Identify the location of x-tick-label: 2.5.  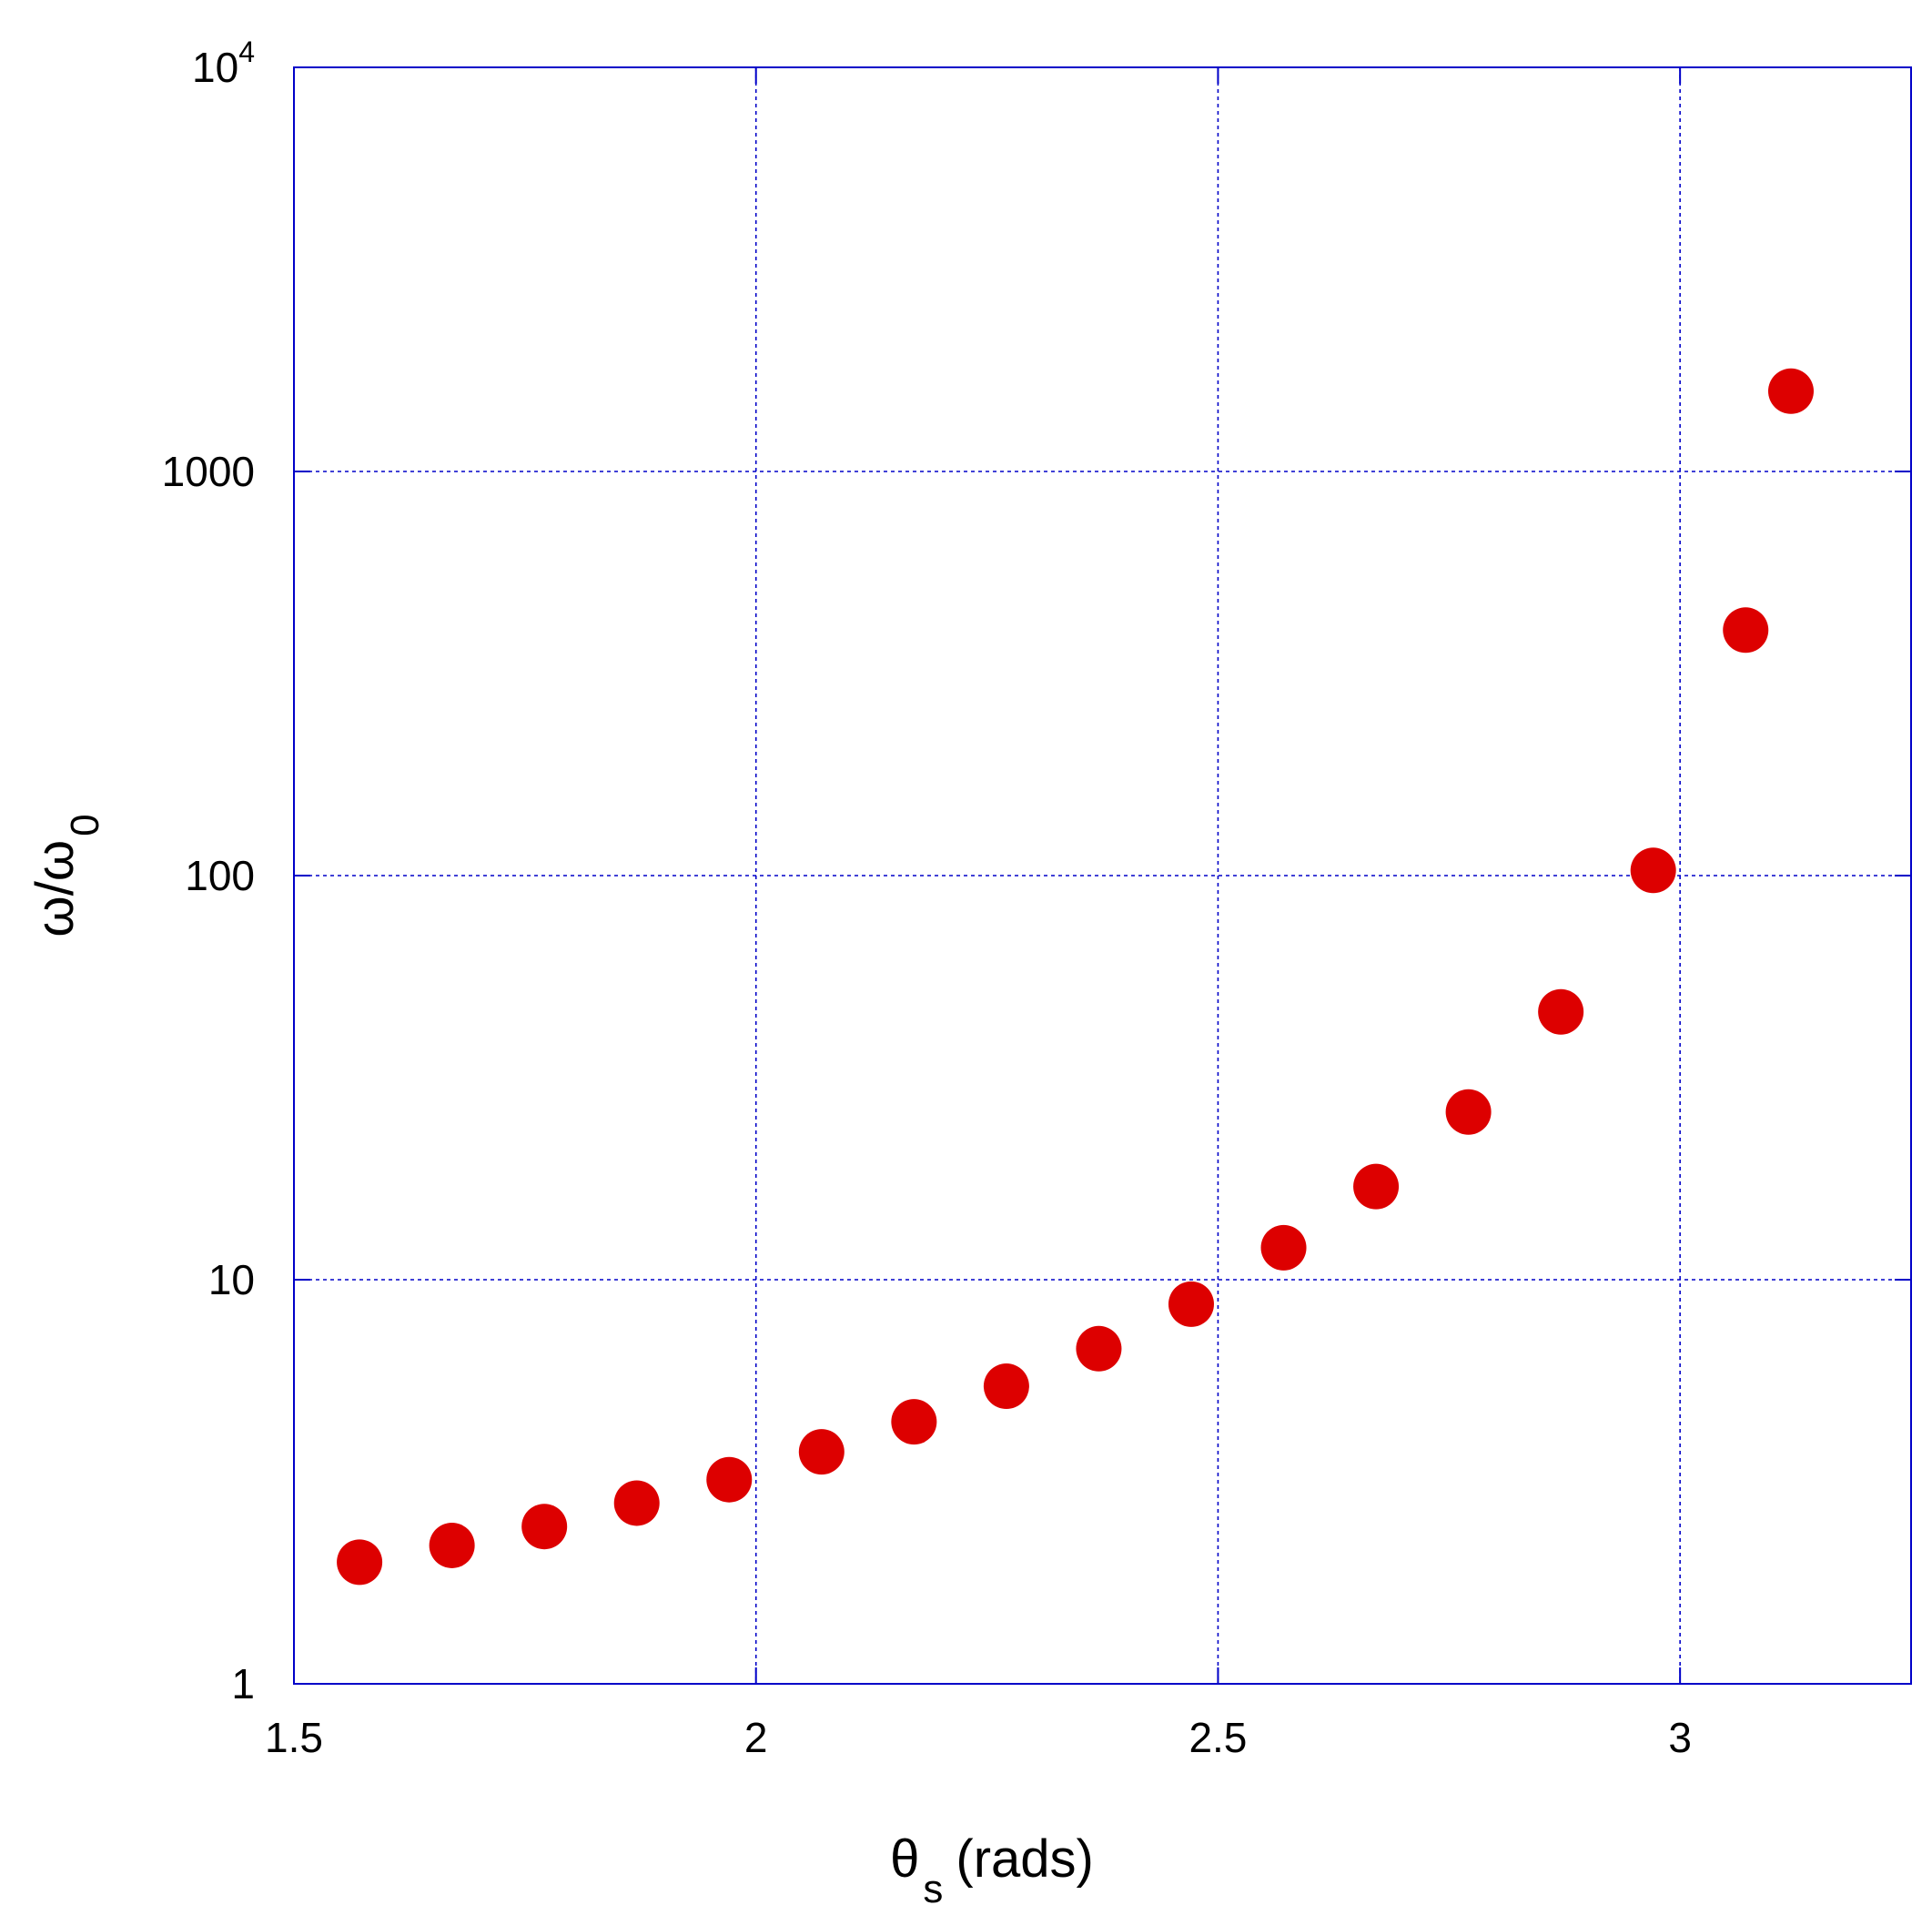
(1218, 1737).